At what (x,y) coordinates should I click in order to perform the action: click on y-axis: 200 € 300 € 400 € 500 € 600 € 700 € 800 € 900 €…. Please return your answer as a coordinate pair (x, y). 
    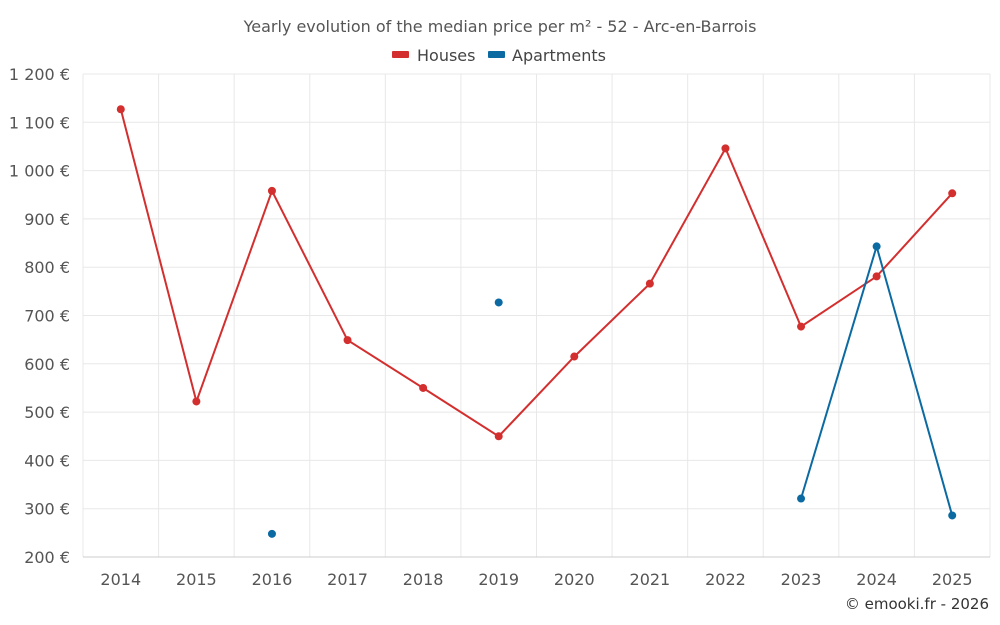
    Looking at the image, I should click on (39, 316).